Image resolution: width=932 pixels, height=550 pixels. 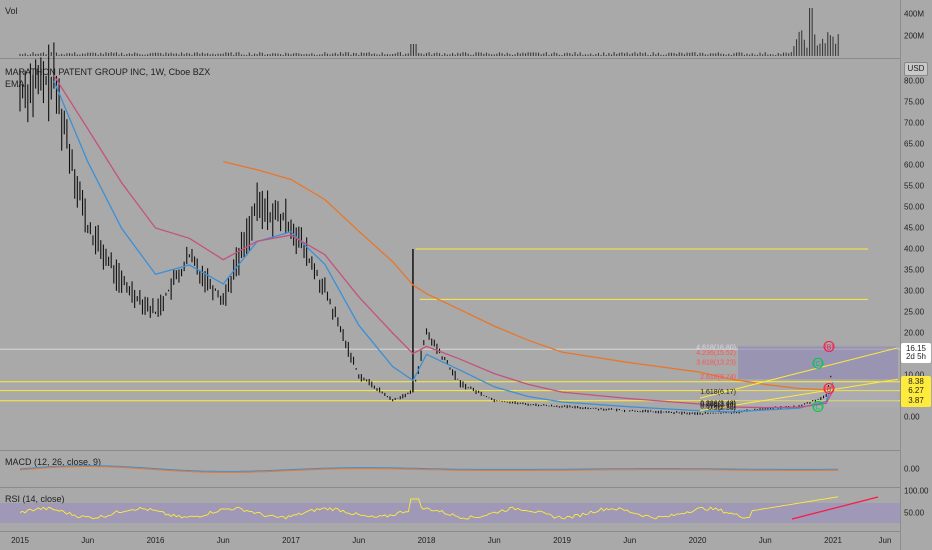 I want to click on price-tick: 10.00, so click(x=914, y=375).